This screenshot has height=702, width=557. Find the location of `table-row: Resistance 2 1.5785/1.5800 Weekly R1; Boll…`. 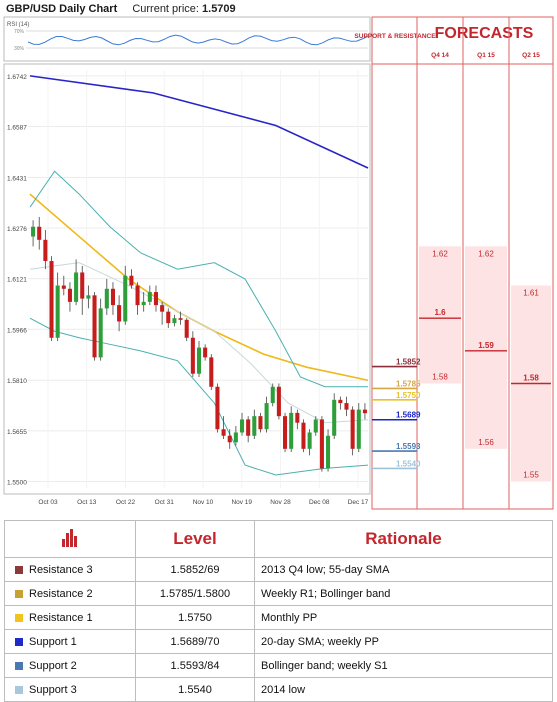

table-row: Resistance 2 1.5785/1.5800 Weekly R1; Boll… is located at coordinates (278, 593).